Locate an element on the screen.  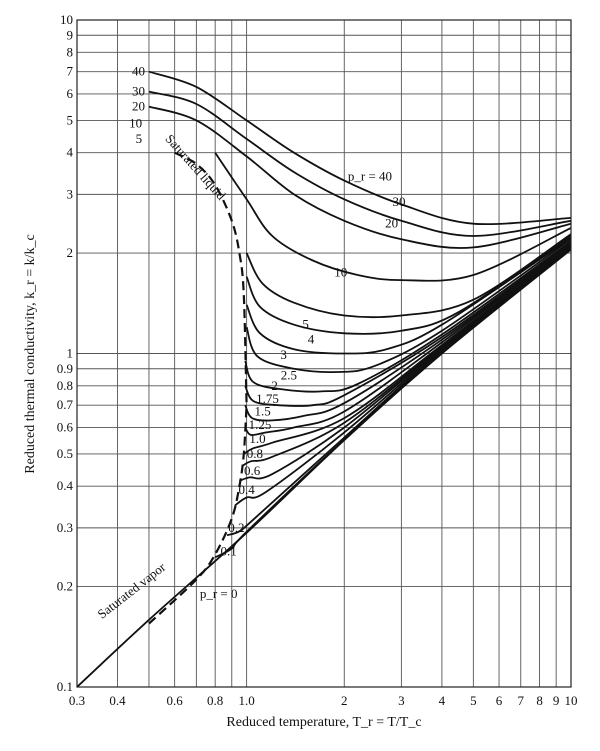
left-curve-label: 5 is located at coordinates (139, 138).